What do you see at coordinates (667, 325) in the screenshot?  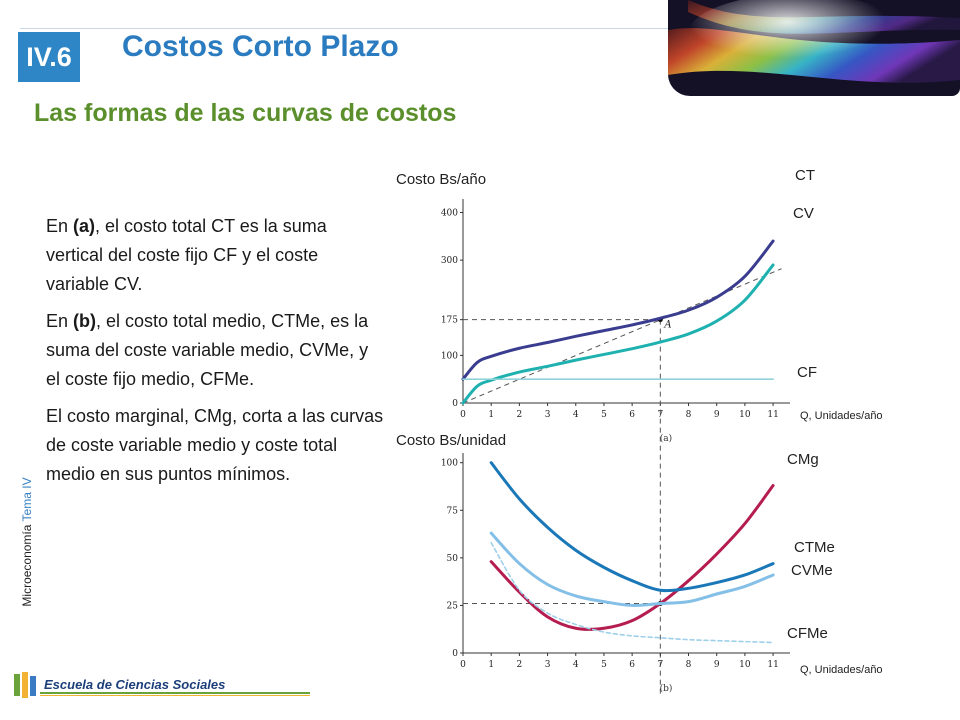 I see `point-a-label: A` at bounding box center [667, 325].